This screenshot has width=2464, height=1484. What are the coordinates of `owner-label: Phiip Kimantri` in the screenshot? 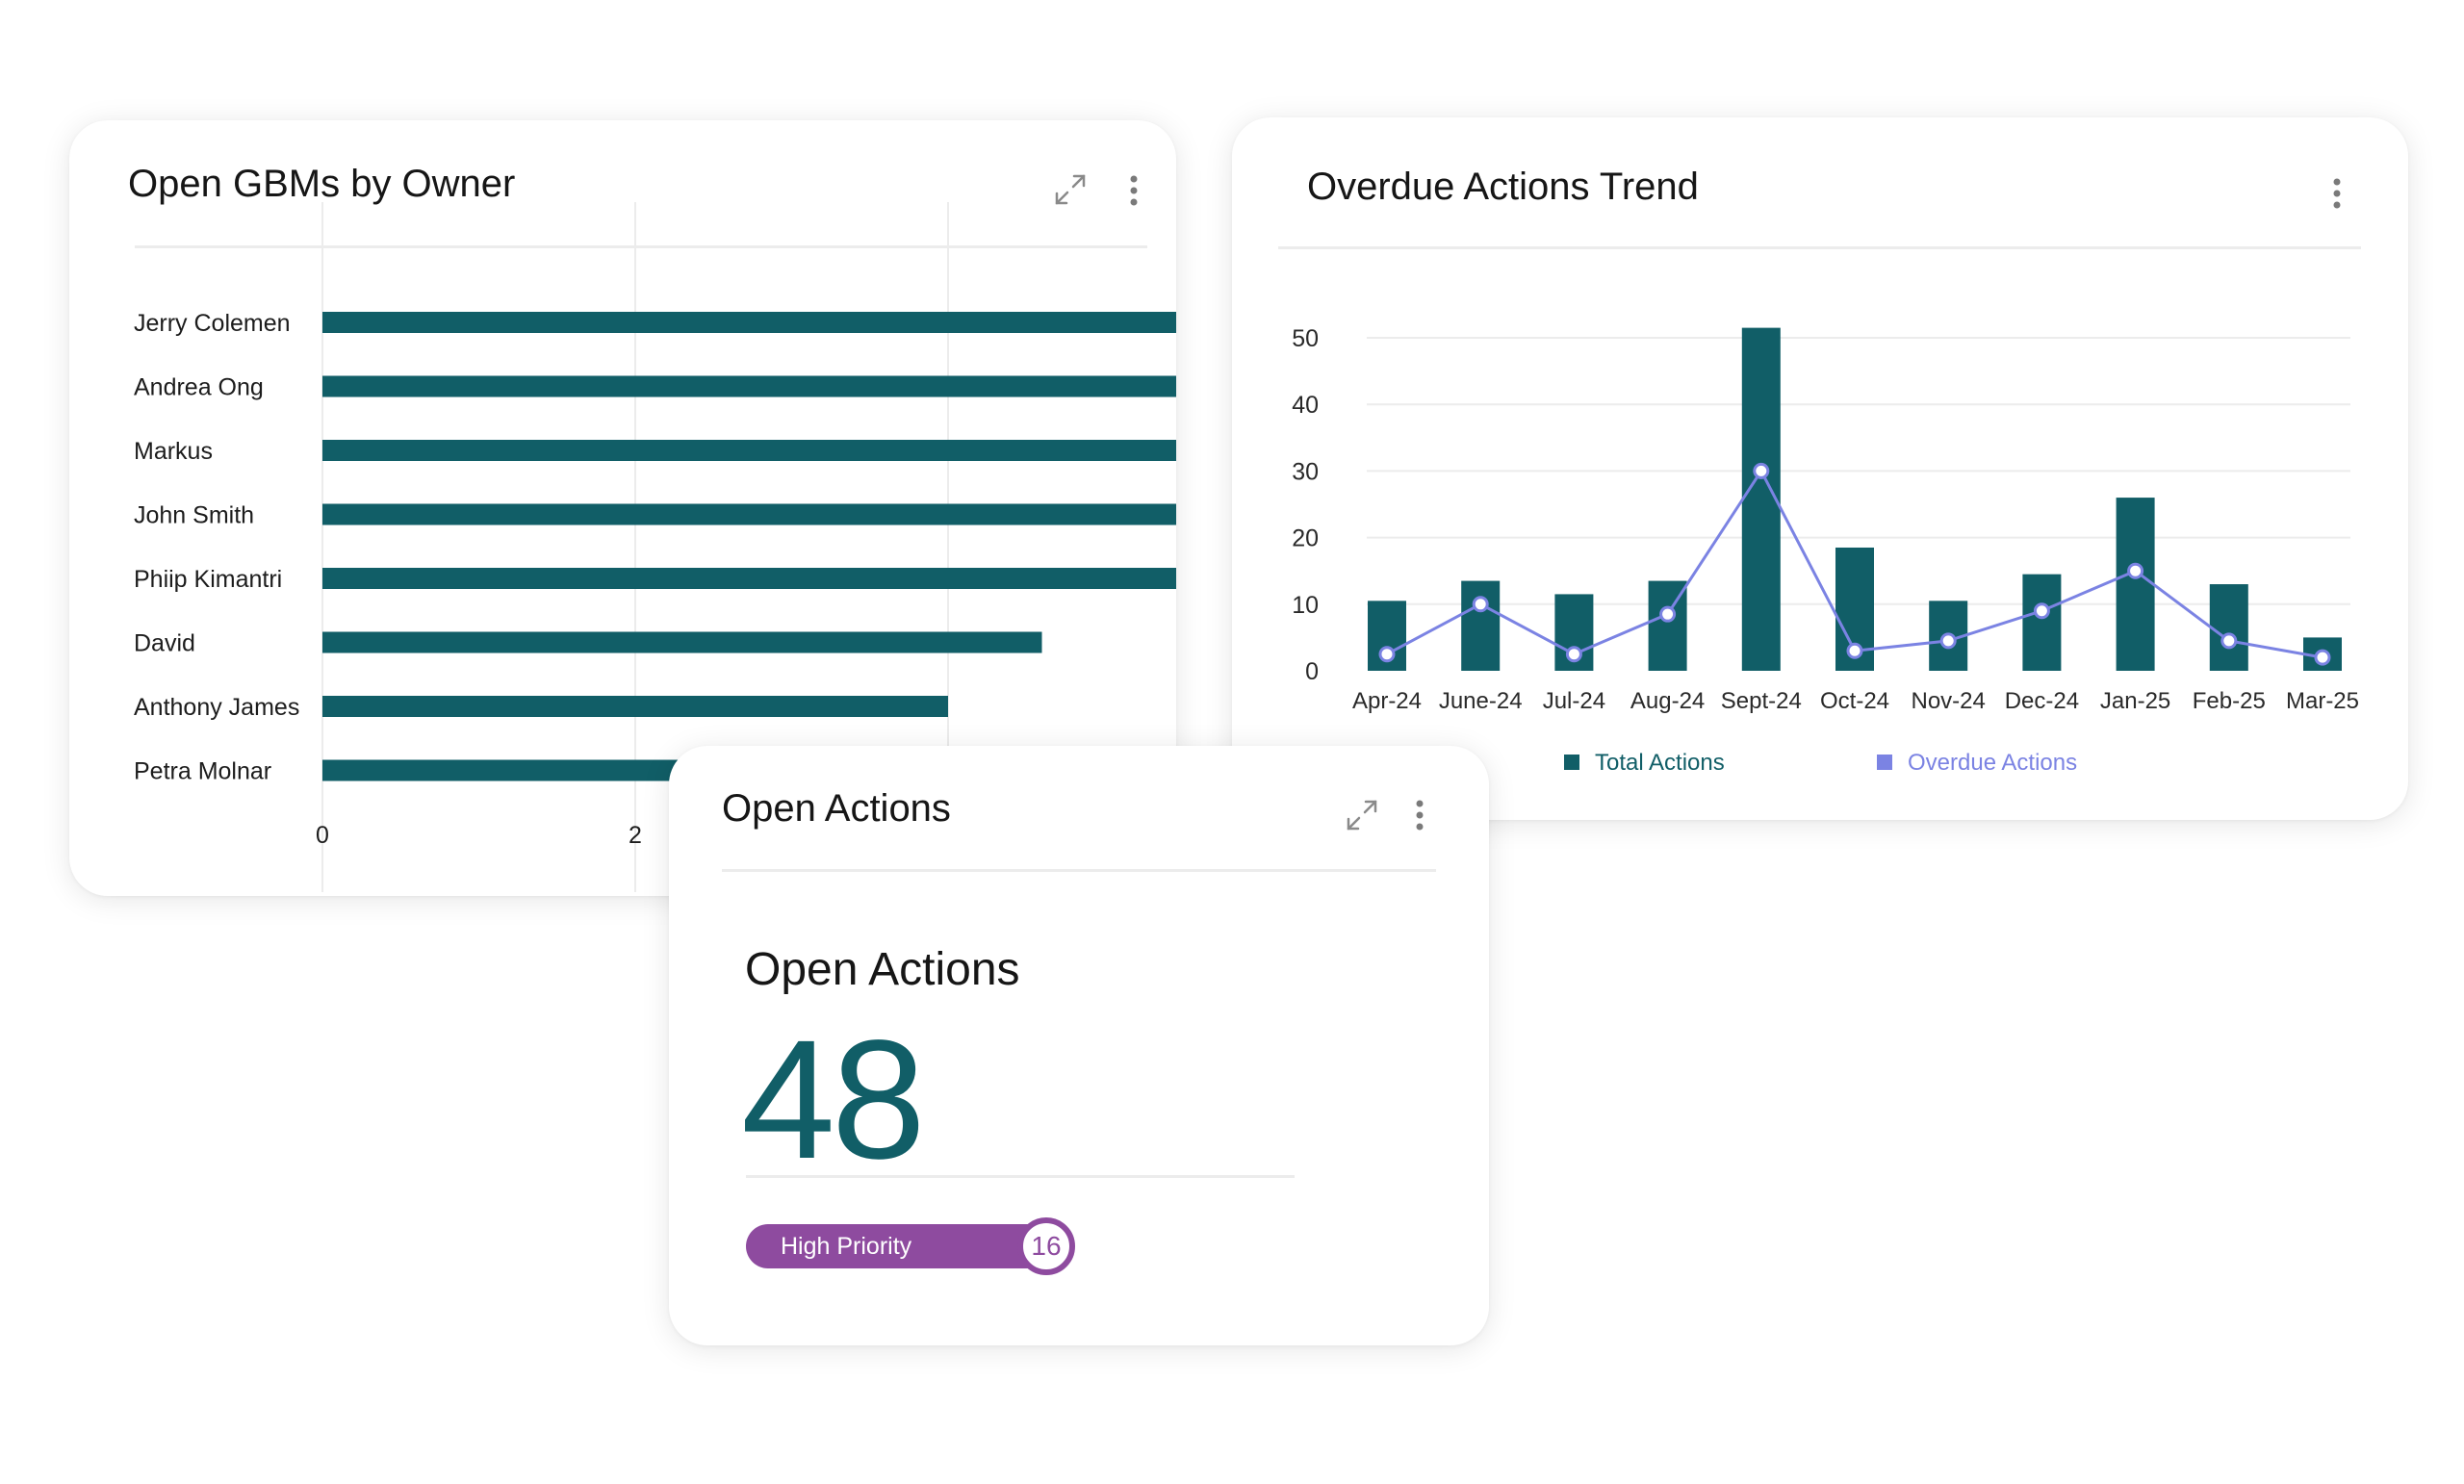 It's located at (208, 580).